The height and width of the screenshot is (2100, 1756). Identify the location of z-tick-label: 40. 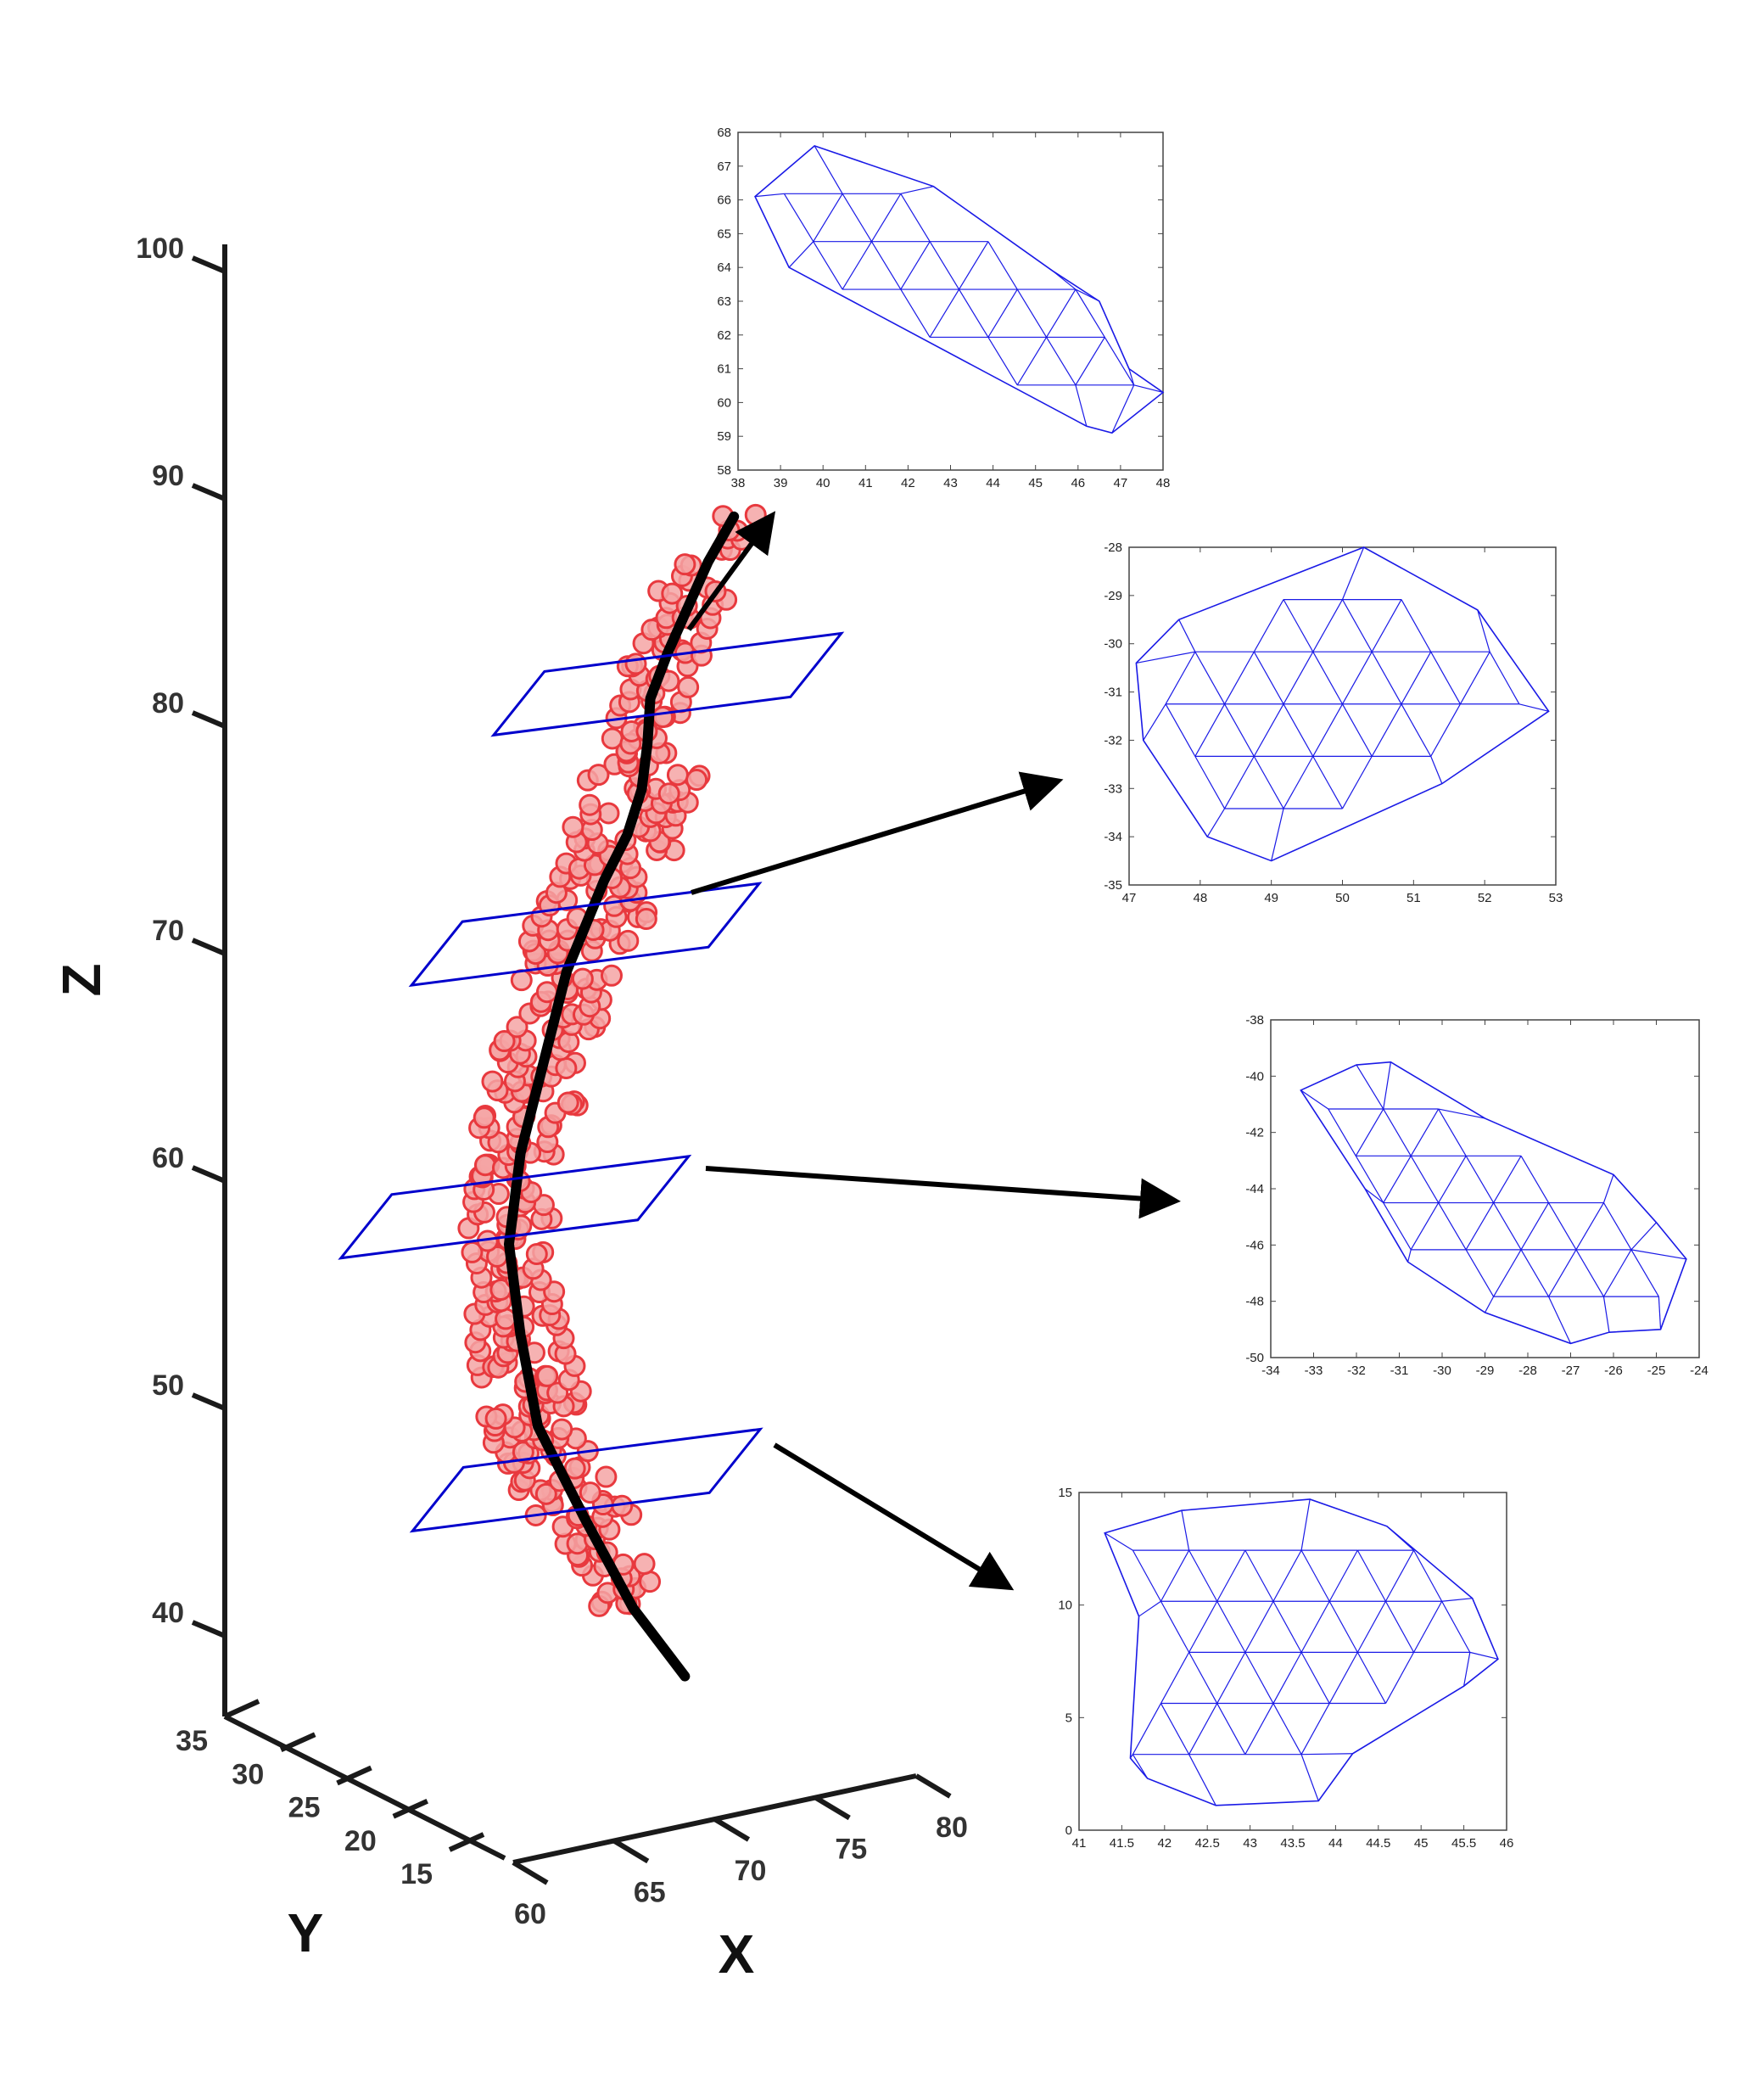
(168, 1613).